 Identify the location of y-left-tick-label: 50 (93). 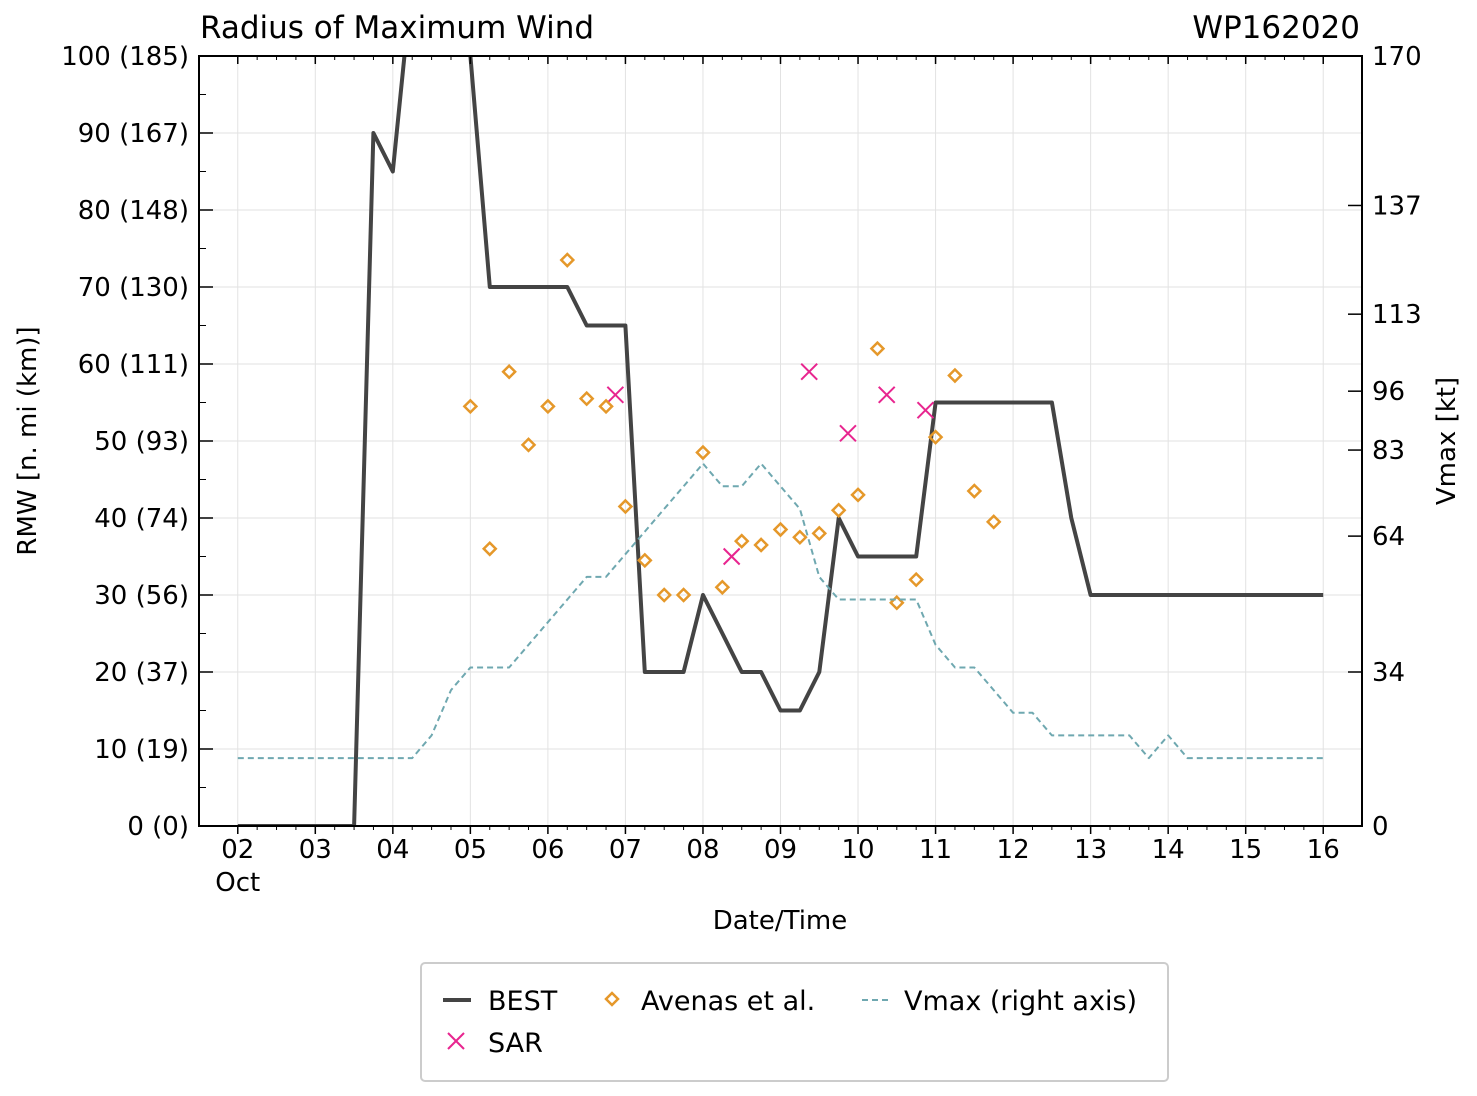
(141, 442).